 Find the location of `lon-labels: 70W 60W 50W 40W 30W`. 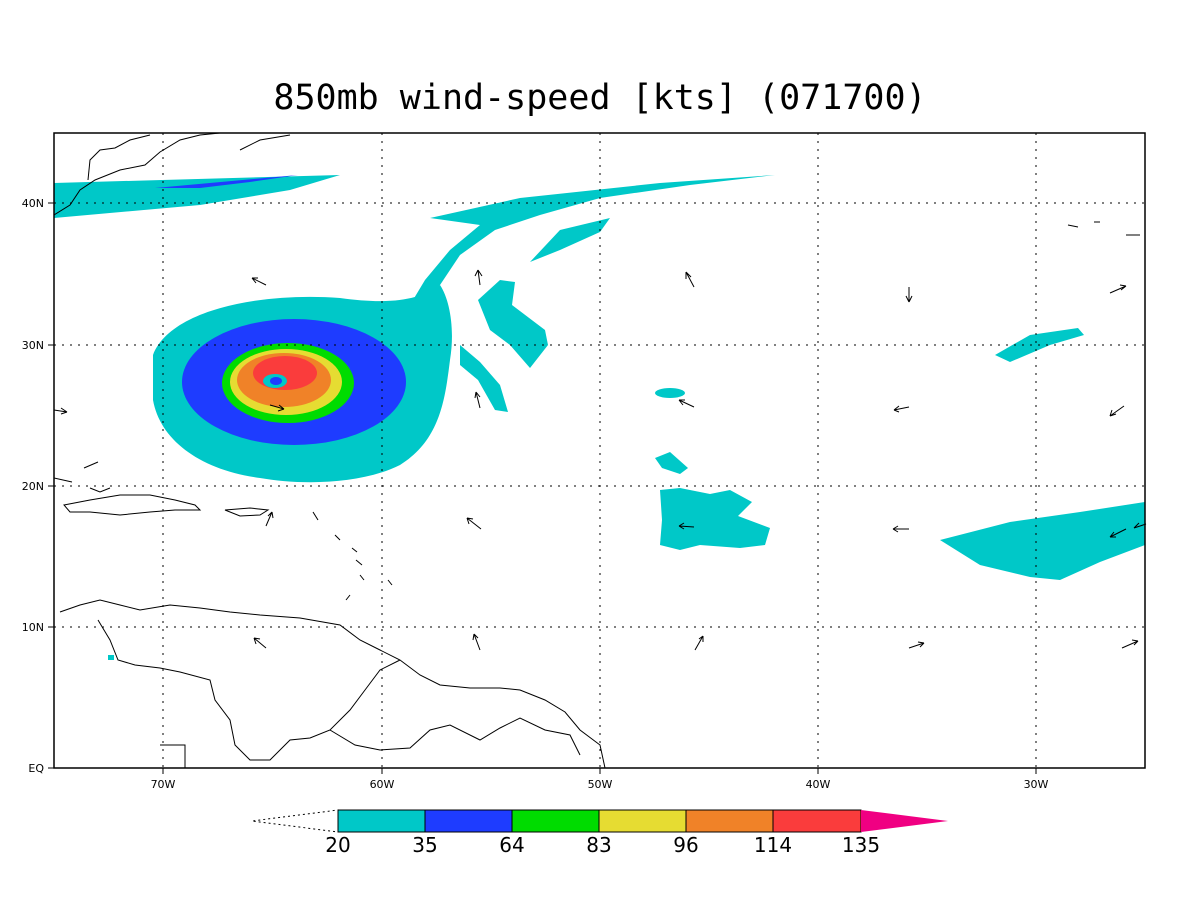

lon-labels: 70W 60W 50W 40W 30W is located at coordinates (600, 784).